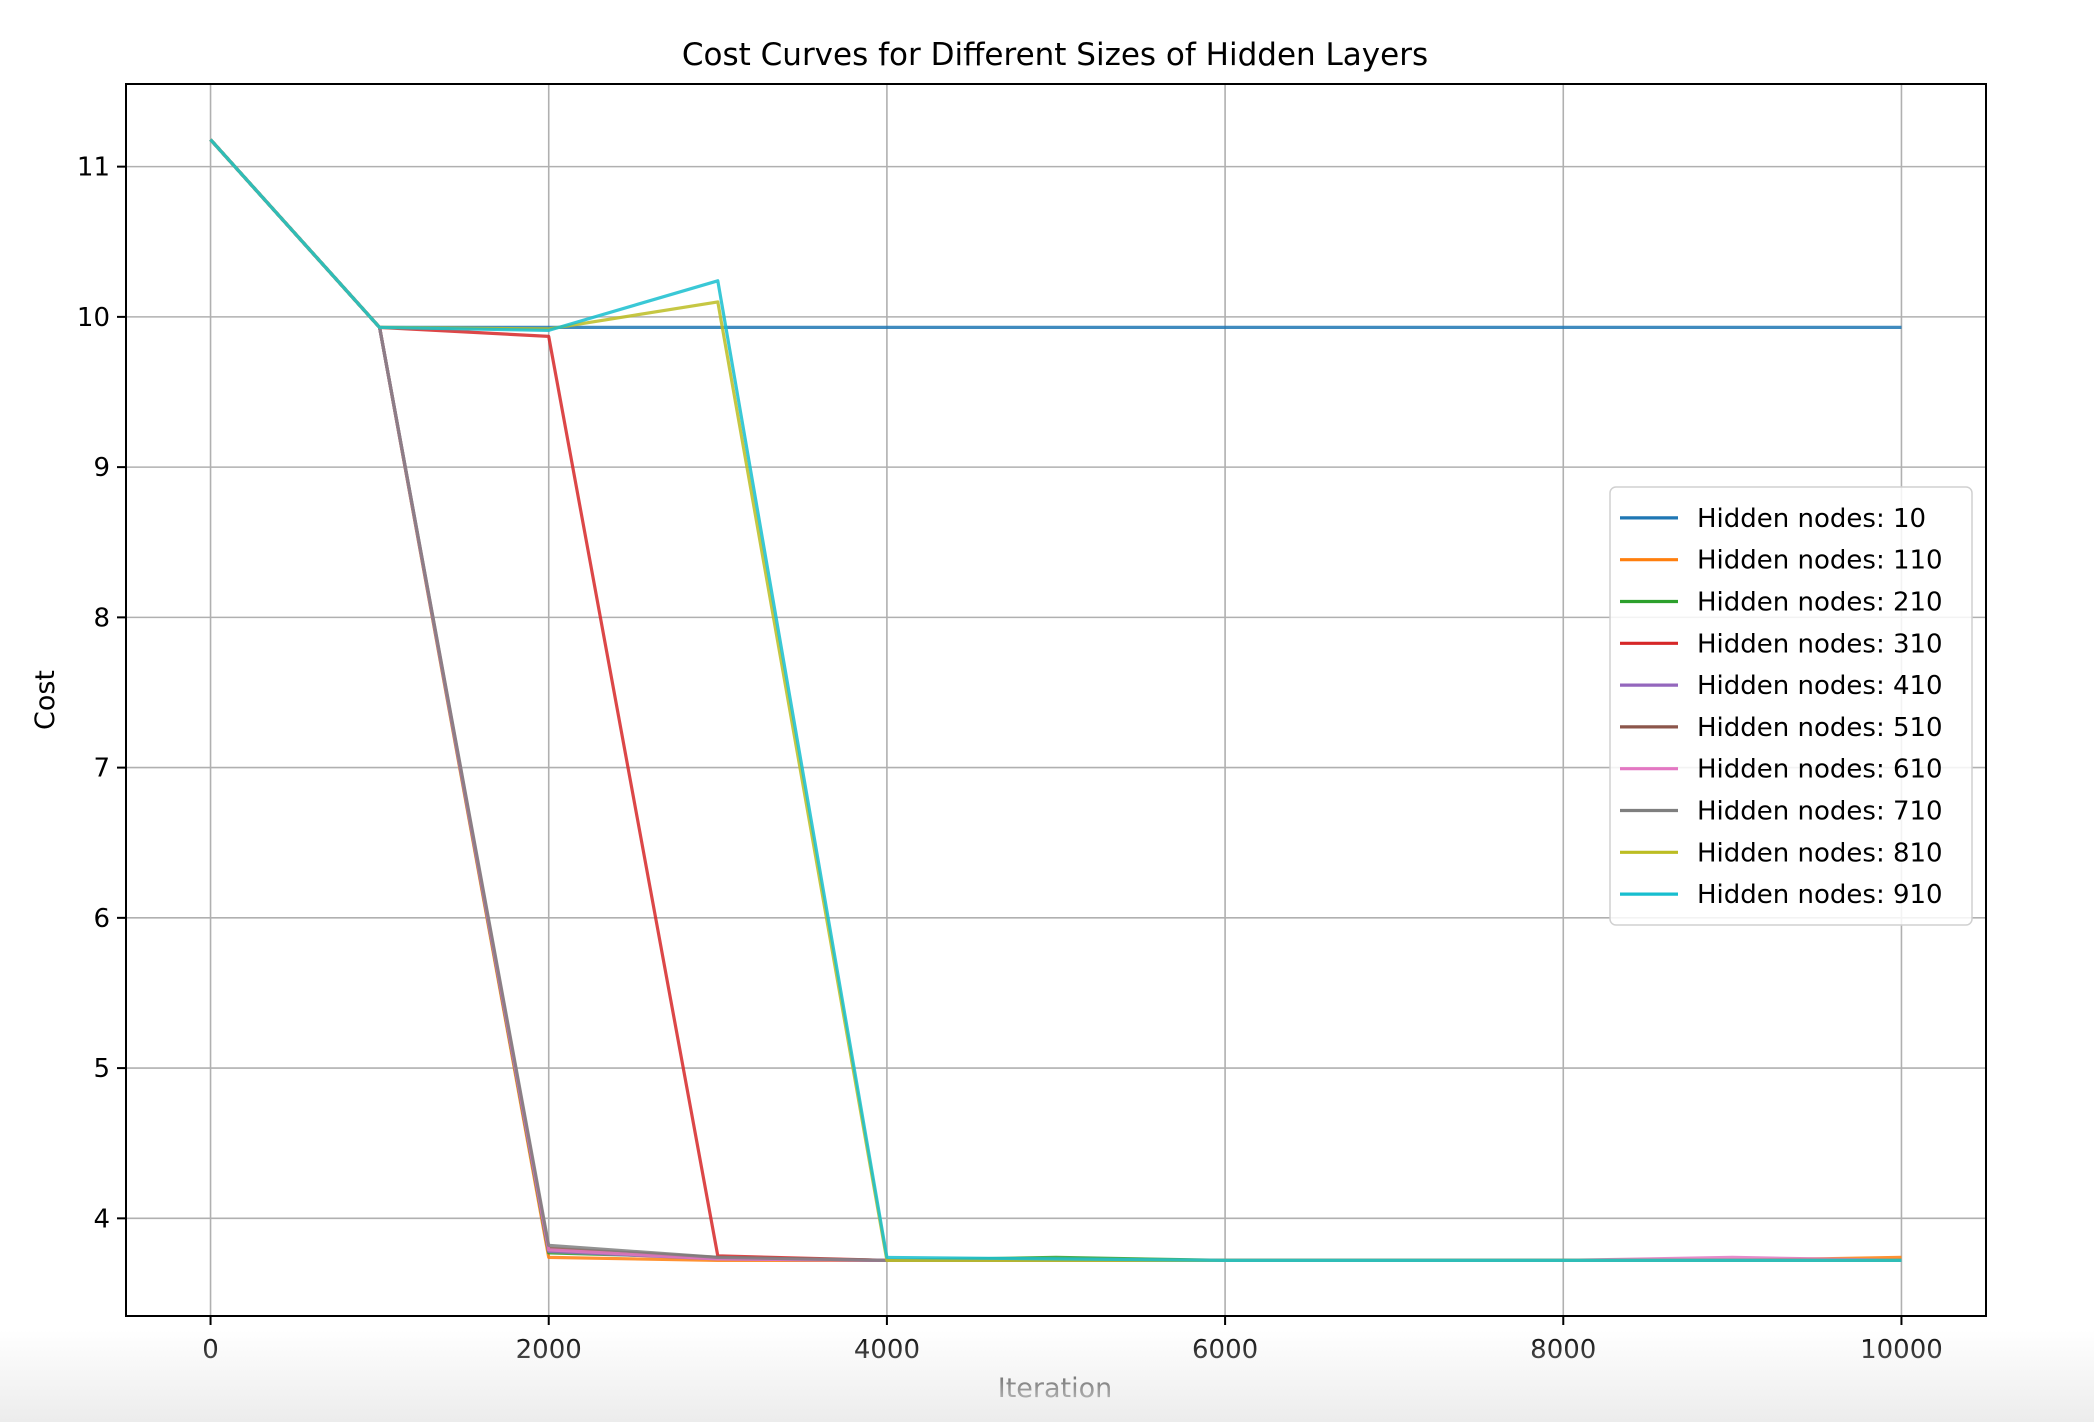 This screenshot has width=2094, height=1422. I want to click on x-tick-label: 10000, so click(1901, 1350).